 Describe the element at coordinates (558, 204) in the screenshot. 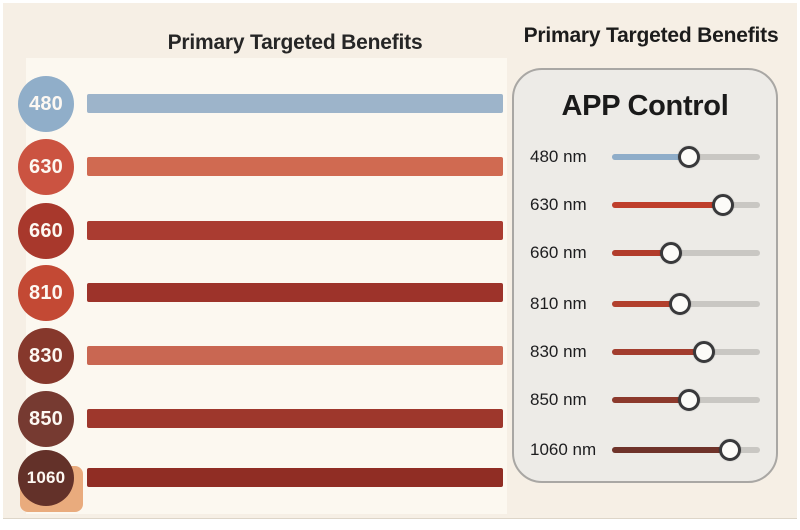

I see `slider-label: 630 nm` at that location.